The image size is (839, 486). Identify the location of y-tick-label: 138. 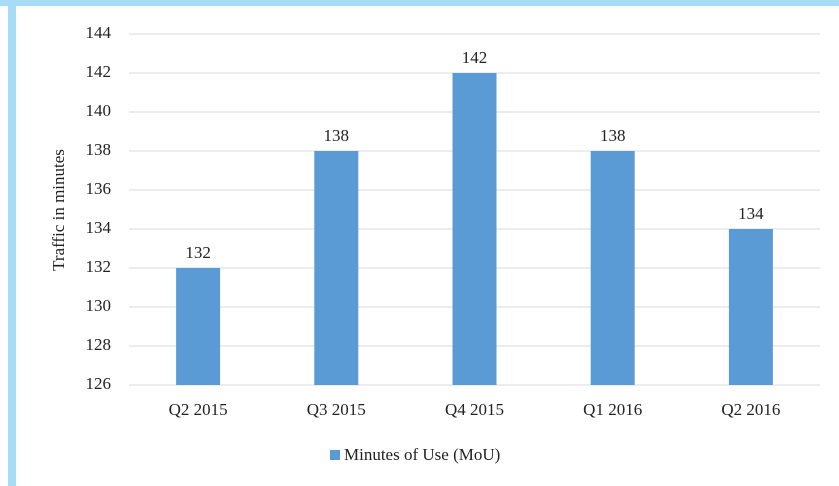
(99, 149).